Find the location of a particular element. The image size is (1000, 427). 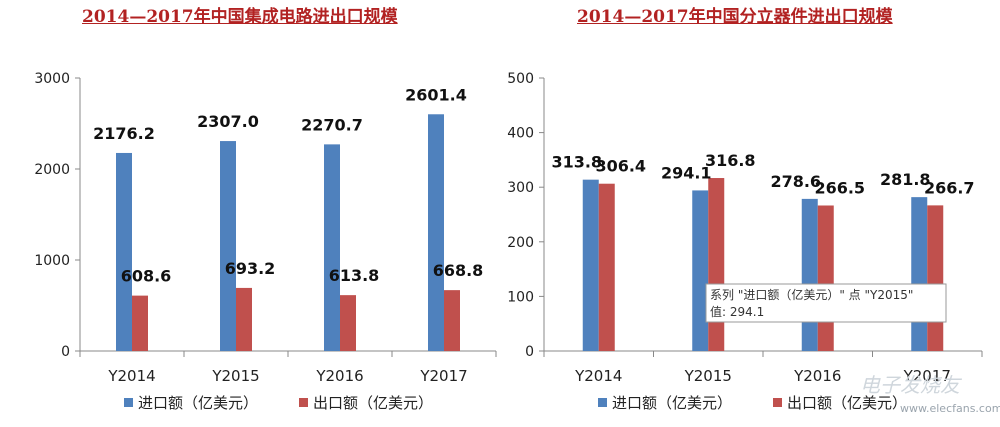

discrete-data-label-import: 313.8 is located at coordinates (576, 162).